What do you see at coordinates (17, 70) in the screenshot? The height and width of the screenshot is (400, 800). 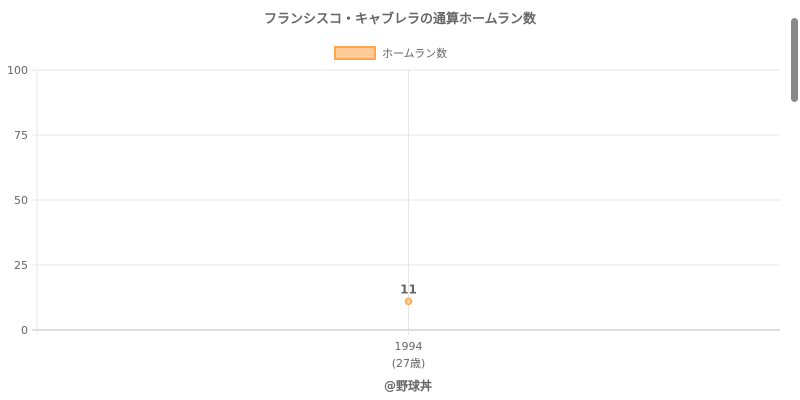 I see `y-tick-label: 100` at bounding box center [17, 70].